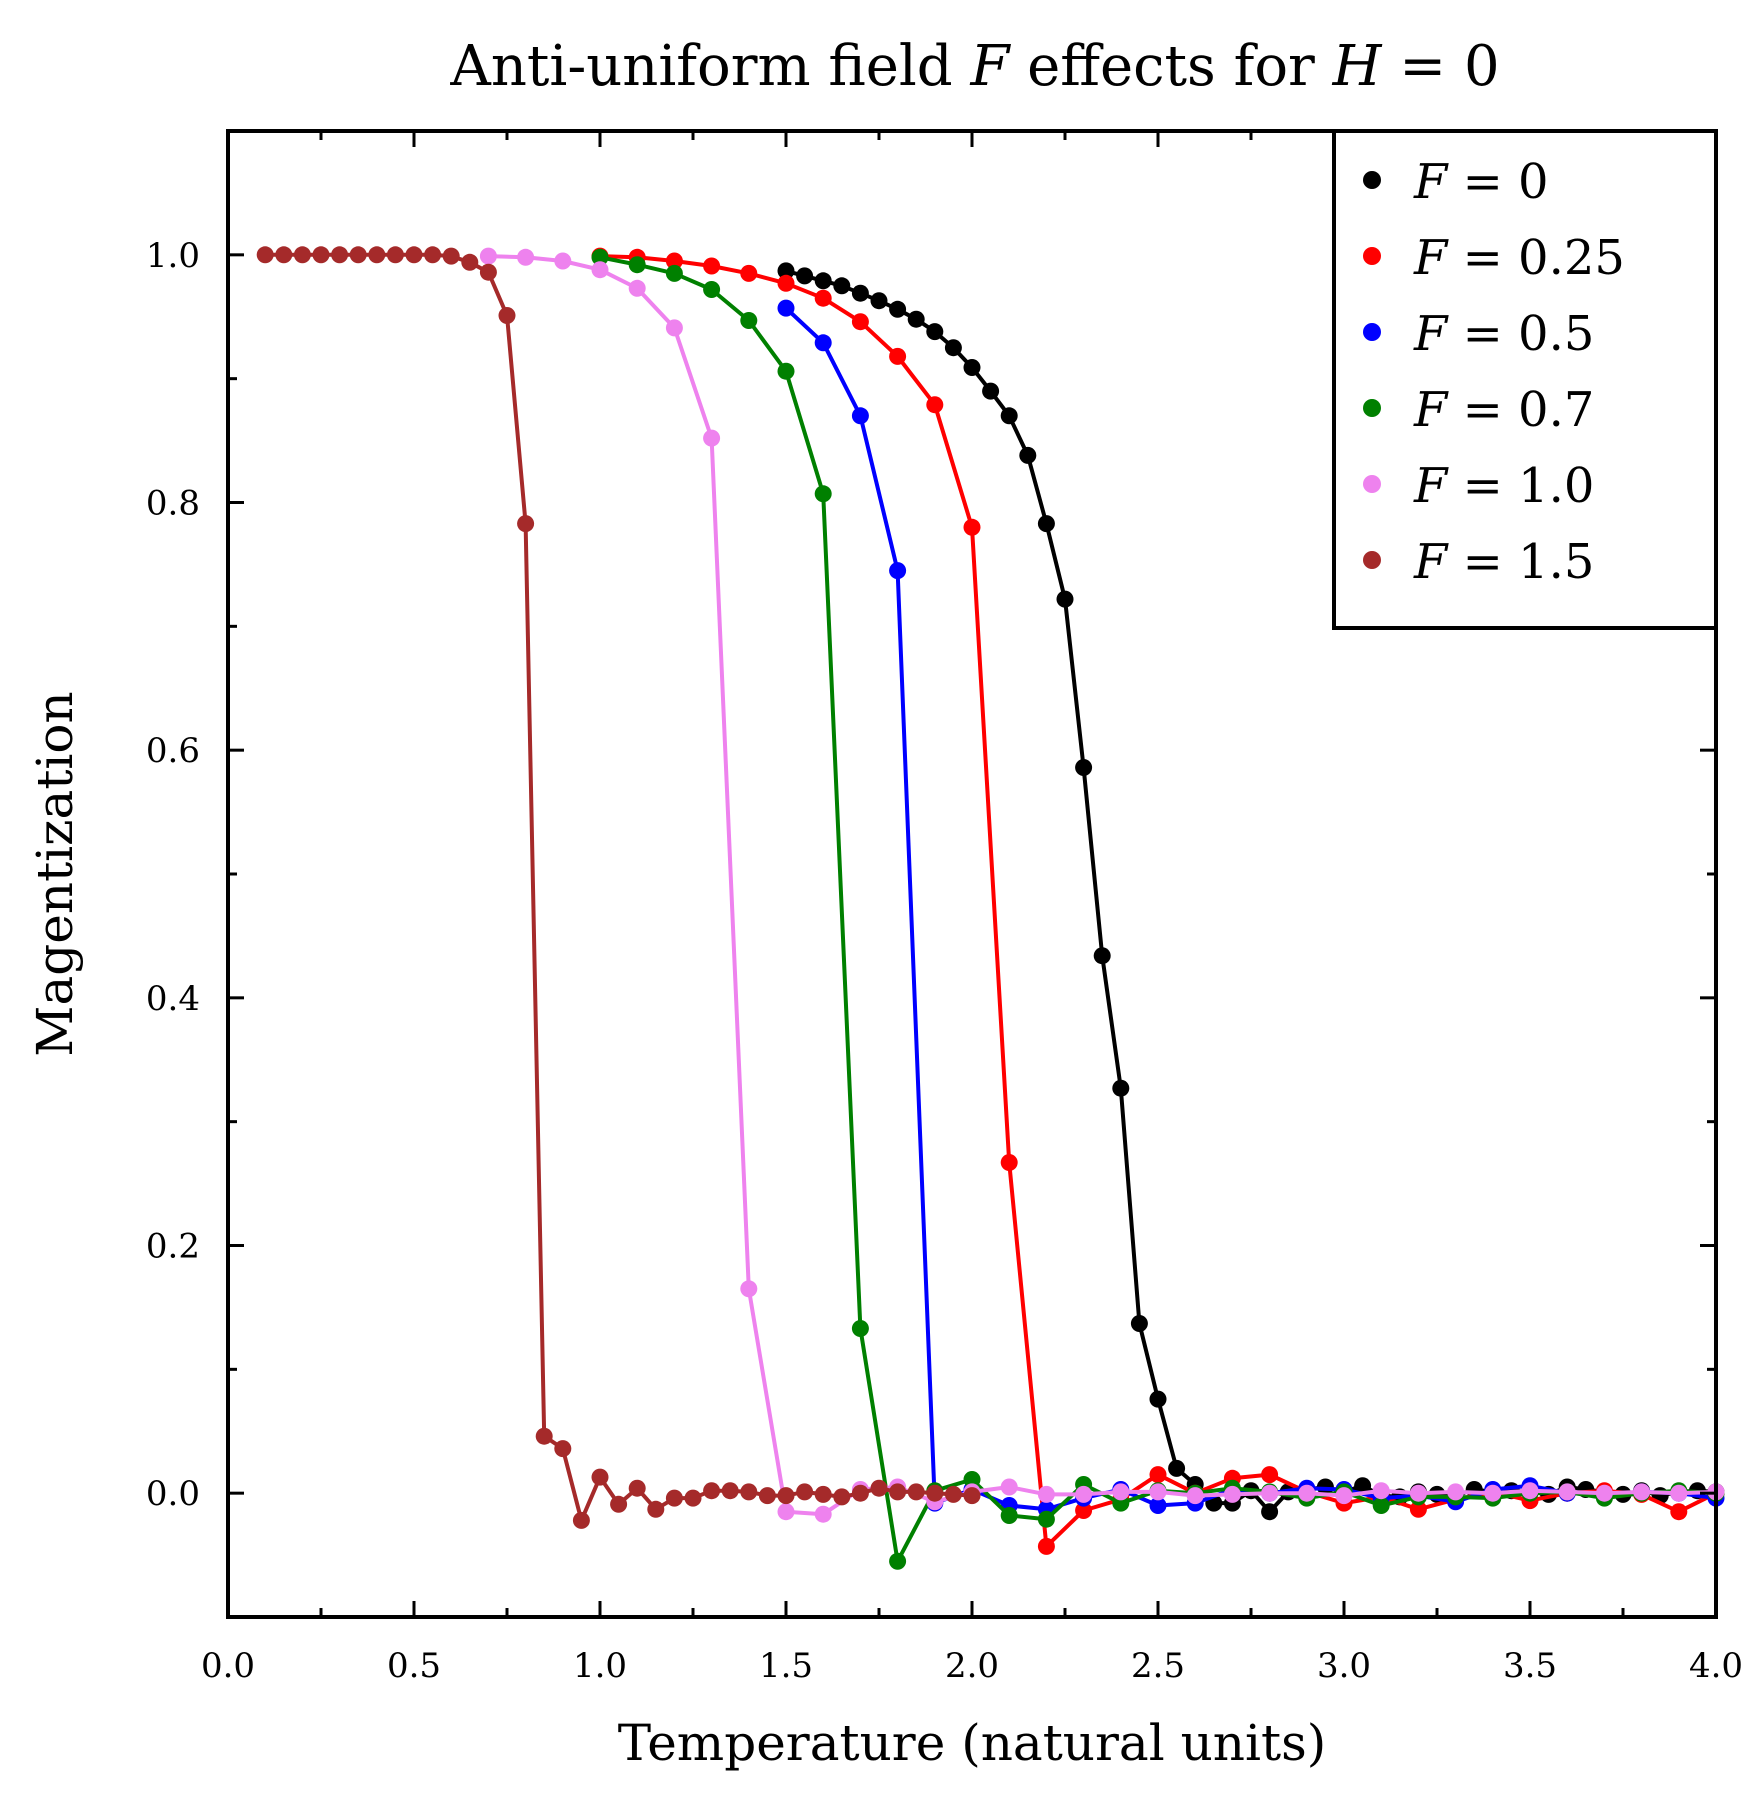 This screenshot has width=1764, height=1797. Describe the element at coordinates (228, 1666) in the screenshot. I see `x-tick-label: 0.0` at that location.